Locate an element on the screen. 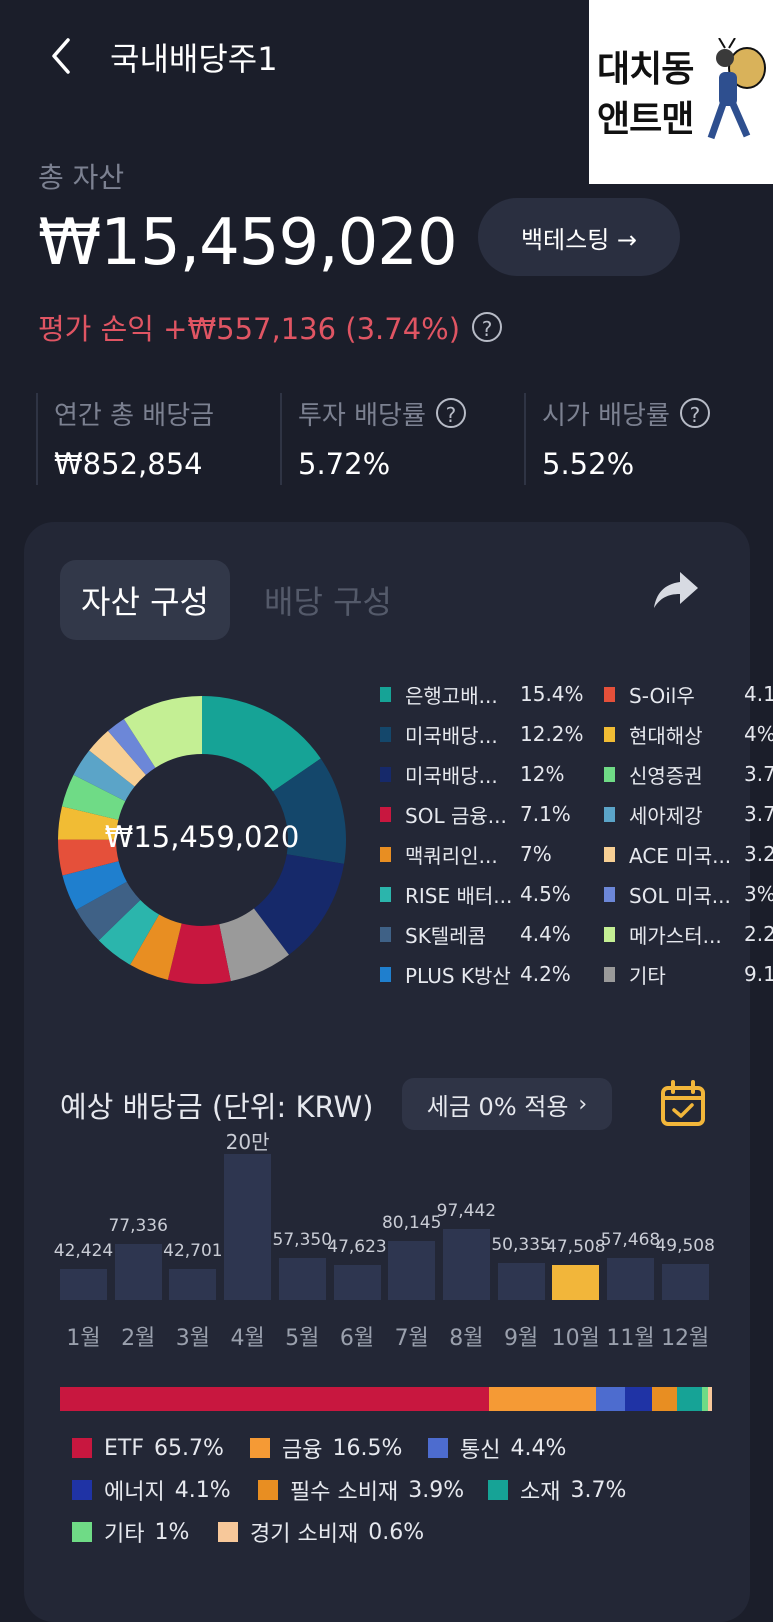 This screenshot has width=773, height=1622. legend-percent: 4% is located at coordinates (758, 734).